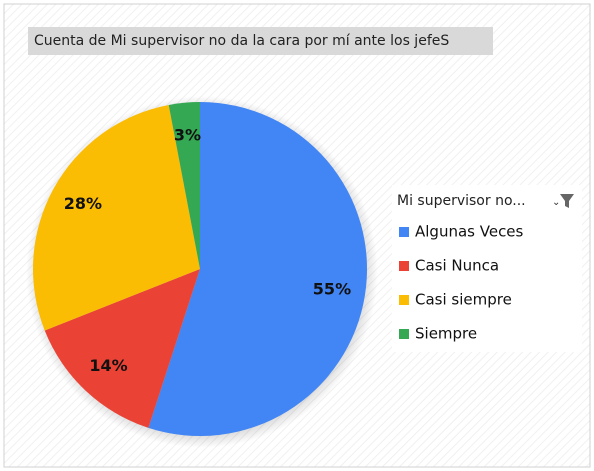 The image size is (594, 471). I want to click on filter-button: ⌄, so click(561, 201).